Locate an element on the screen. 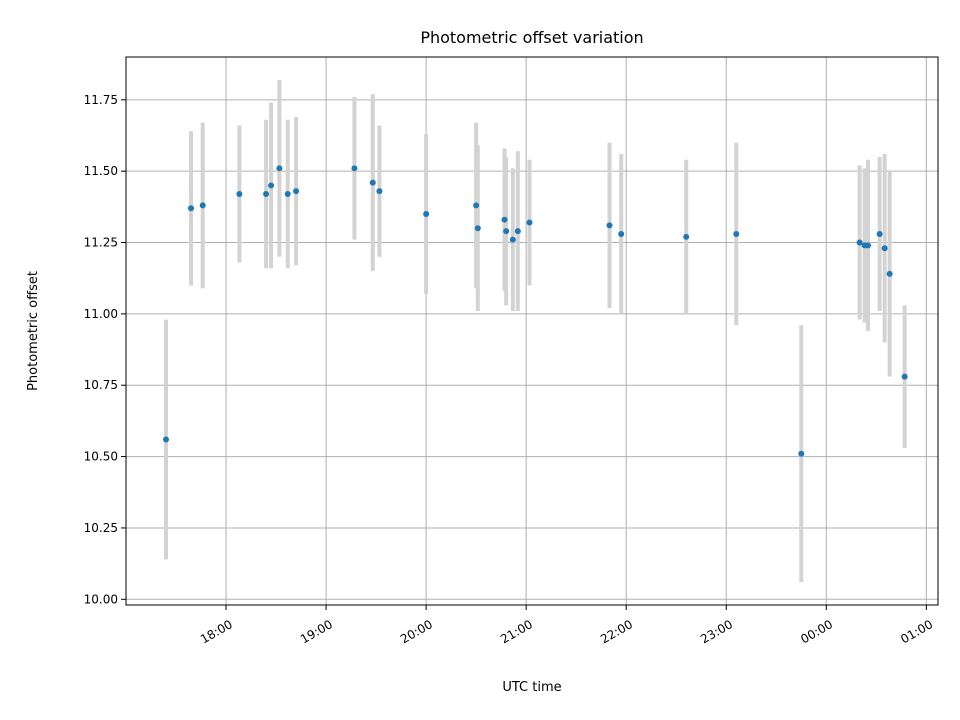  y-tick-label: 10.00 is located at coordinates (101, 599).